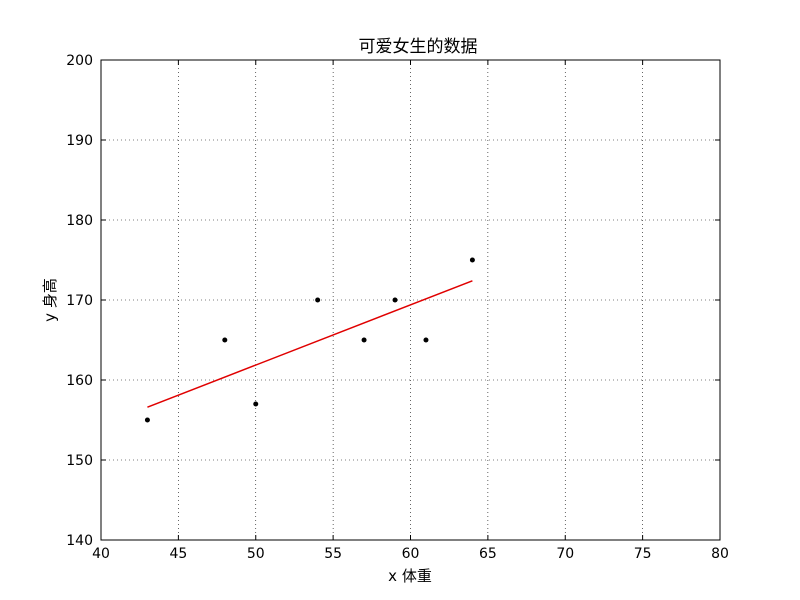  What do you see at coordinates (720, 554) in the screenshot?
I see `x-tick-label: 80` at bounding box center [720, 554].